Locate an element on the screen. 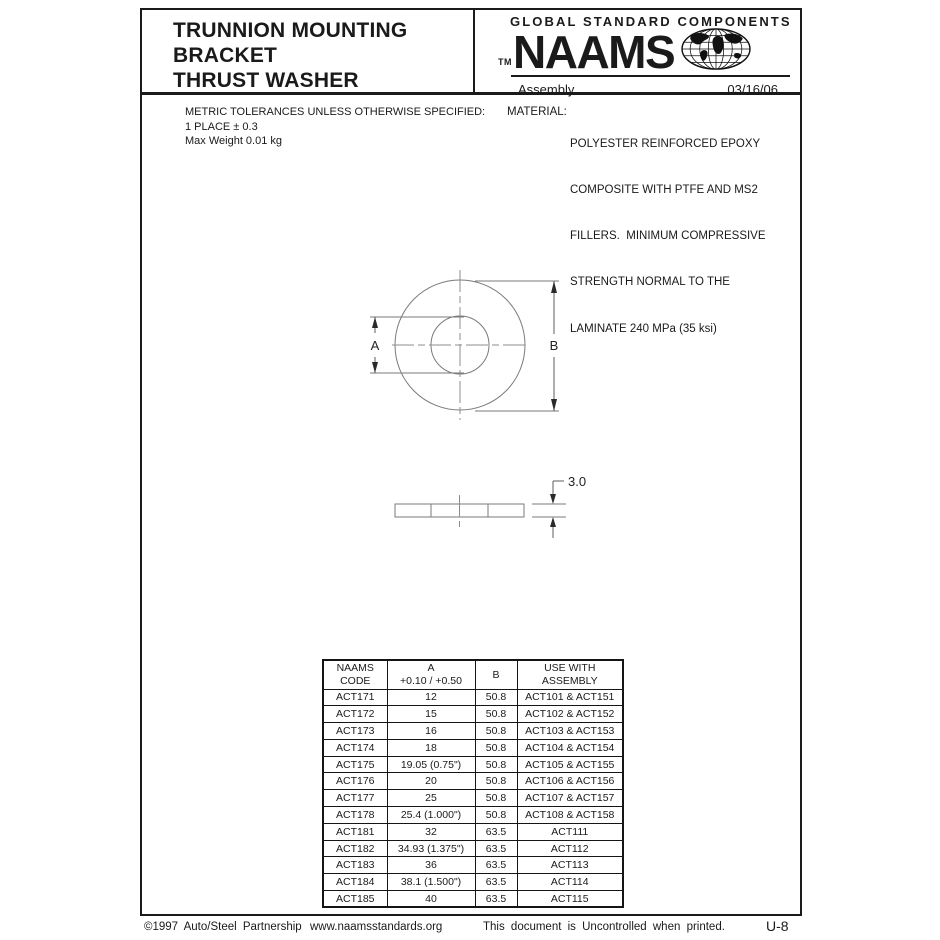  technical-drawing: A B is located at coordinates (478, 404).